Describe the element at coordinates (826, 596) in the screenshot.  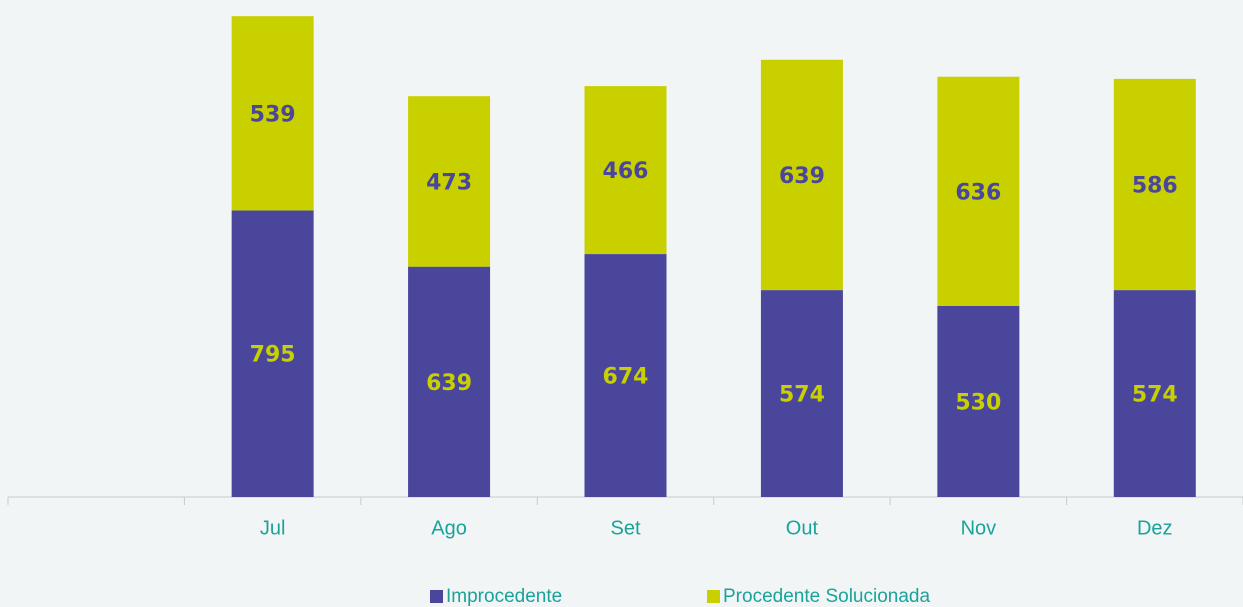
I see `legend-label: Procedente Solucionada` at that location.